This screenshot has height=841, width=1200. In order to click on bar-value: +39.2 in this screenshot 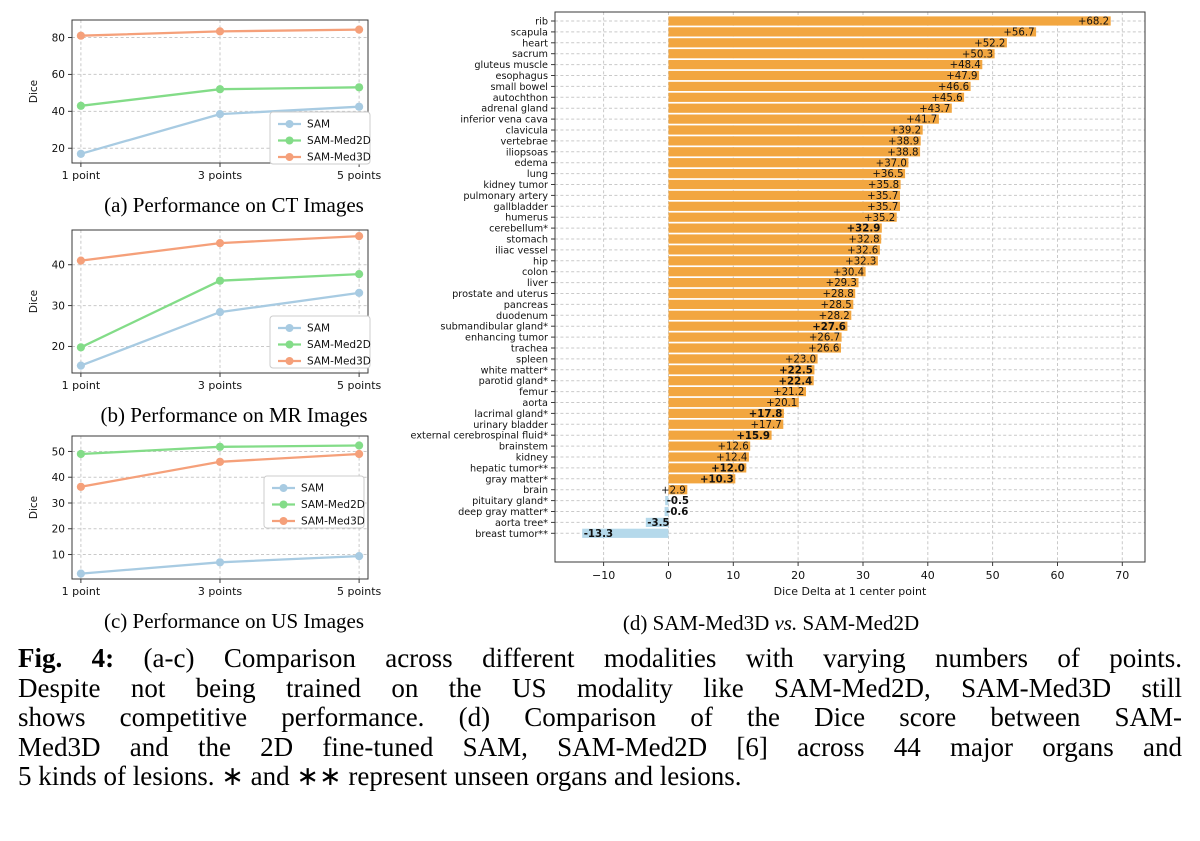, I will do `click(905, 131)`.